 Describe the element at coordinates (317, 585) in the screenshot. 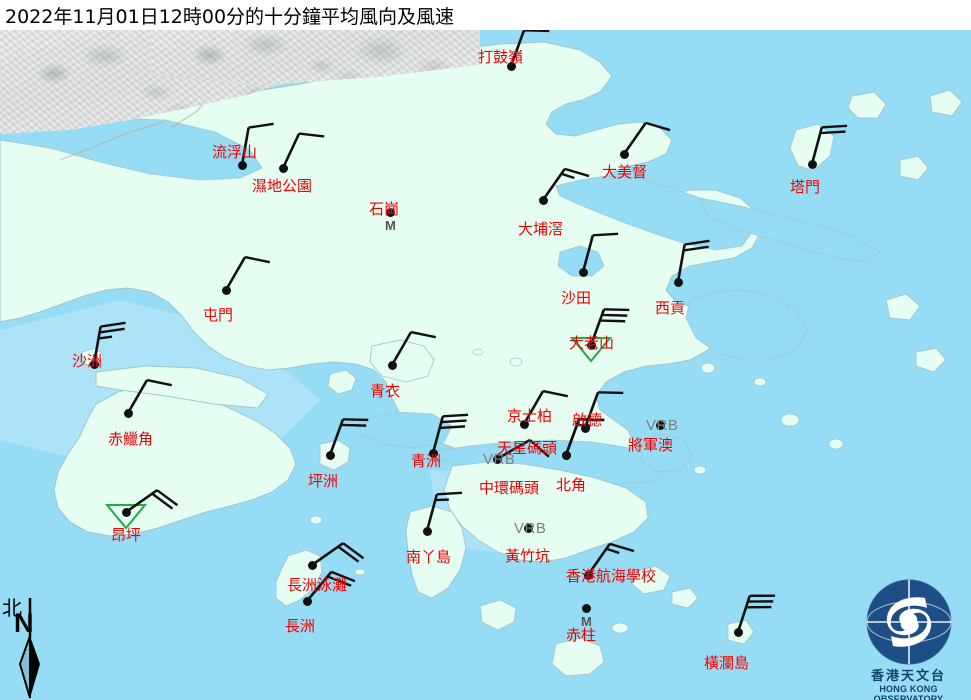

I see `station-label: 長洲泳灘` at that location.